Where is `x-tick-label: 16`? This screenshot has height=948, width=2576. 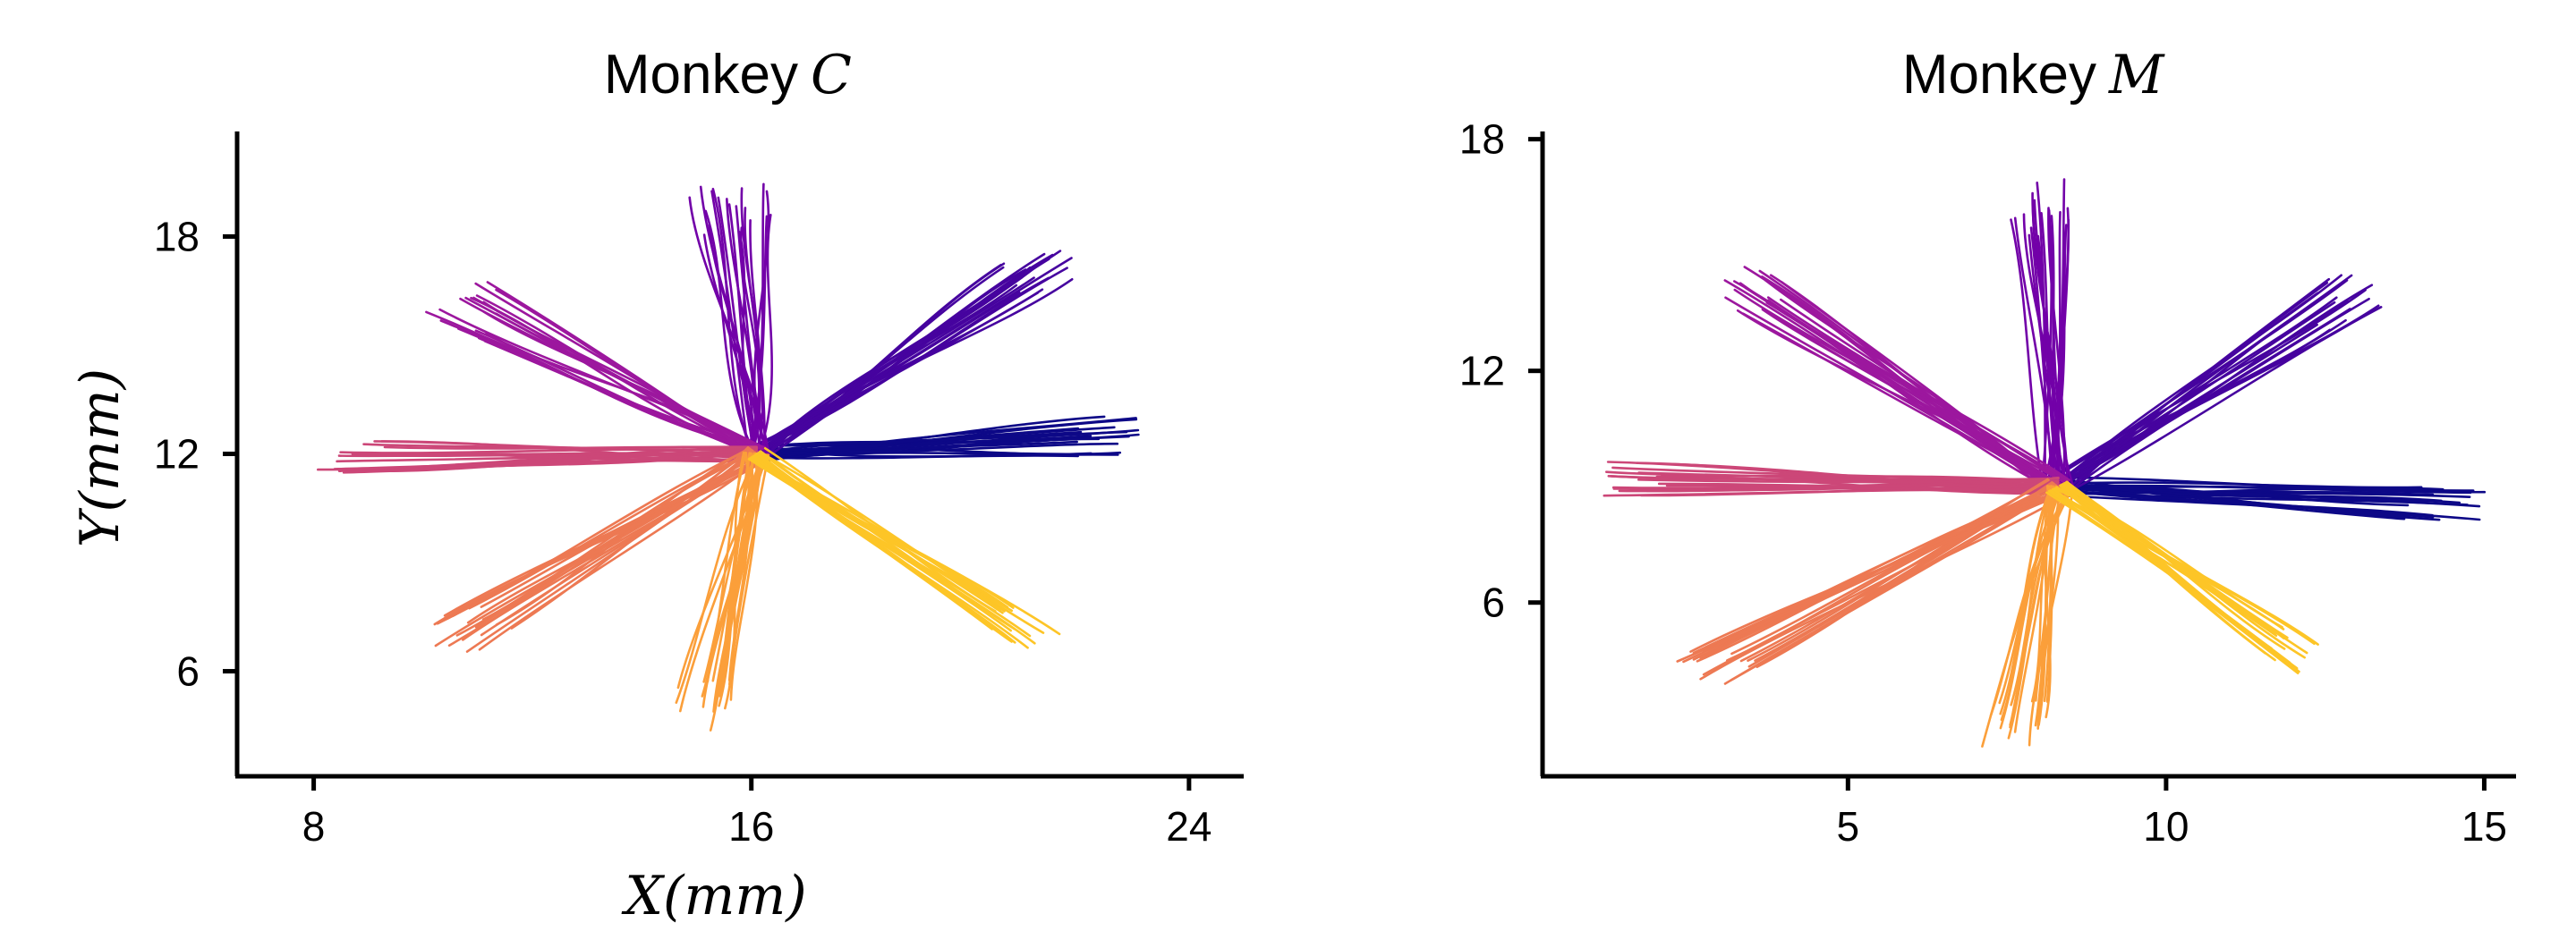 x-tick-label: 16 is located at coordinates (751, 826).